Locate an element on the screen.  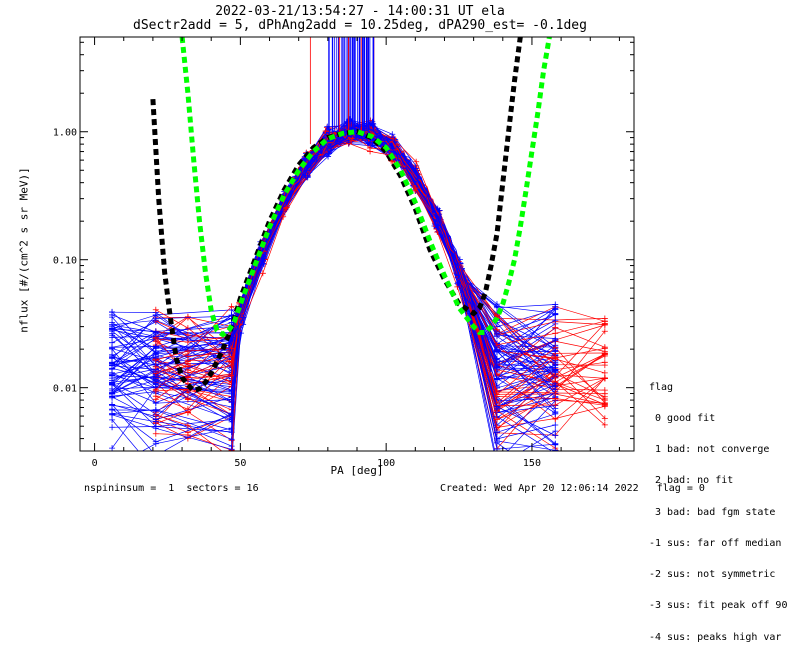
legend-entry: 3 bad: bad fgm state is located at coordinates (712, 512).